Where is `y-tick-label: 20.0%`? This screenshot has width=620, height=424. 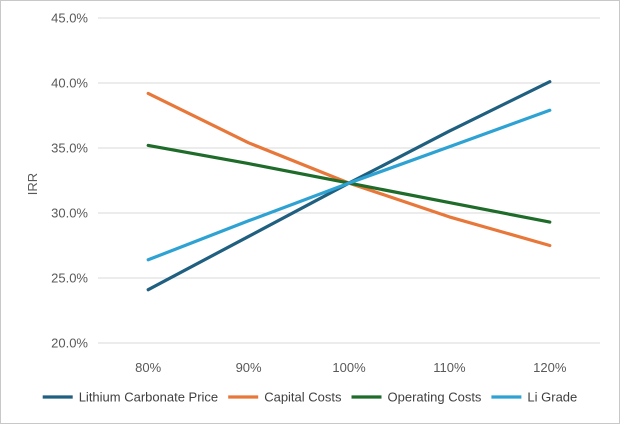
y-tick-label: 20.0% is located at coordinates (69, 343).